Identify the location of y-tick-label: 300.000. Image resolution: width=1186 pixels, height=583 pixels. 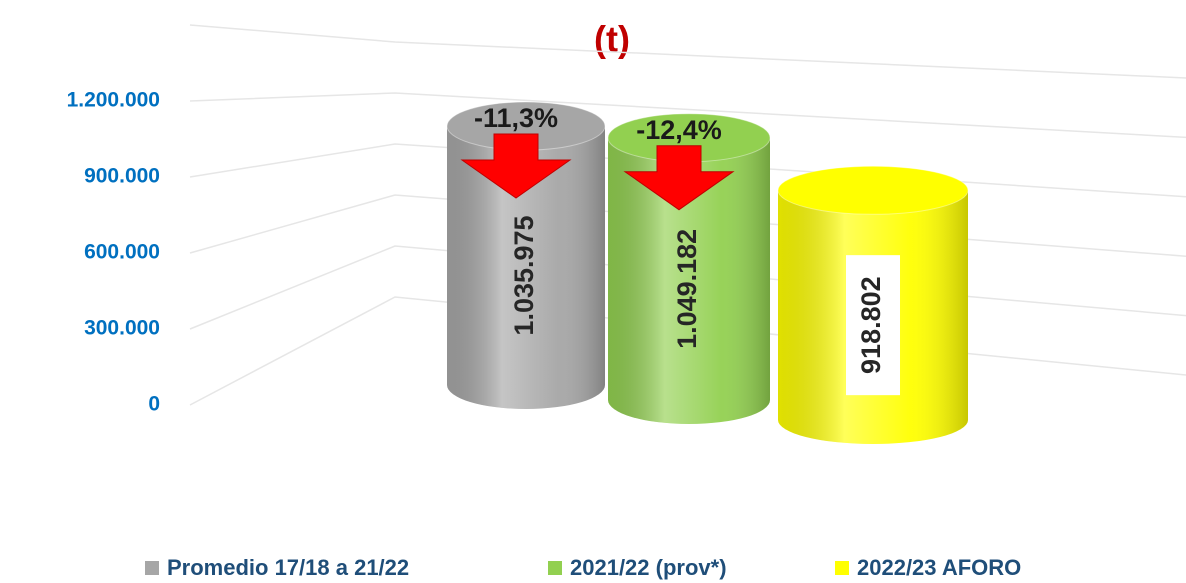
(122, 328).